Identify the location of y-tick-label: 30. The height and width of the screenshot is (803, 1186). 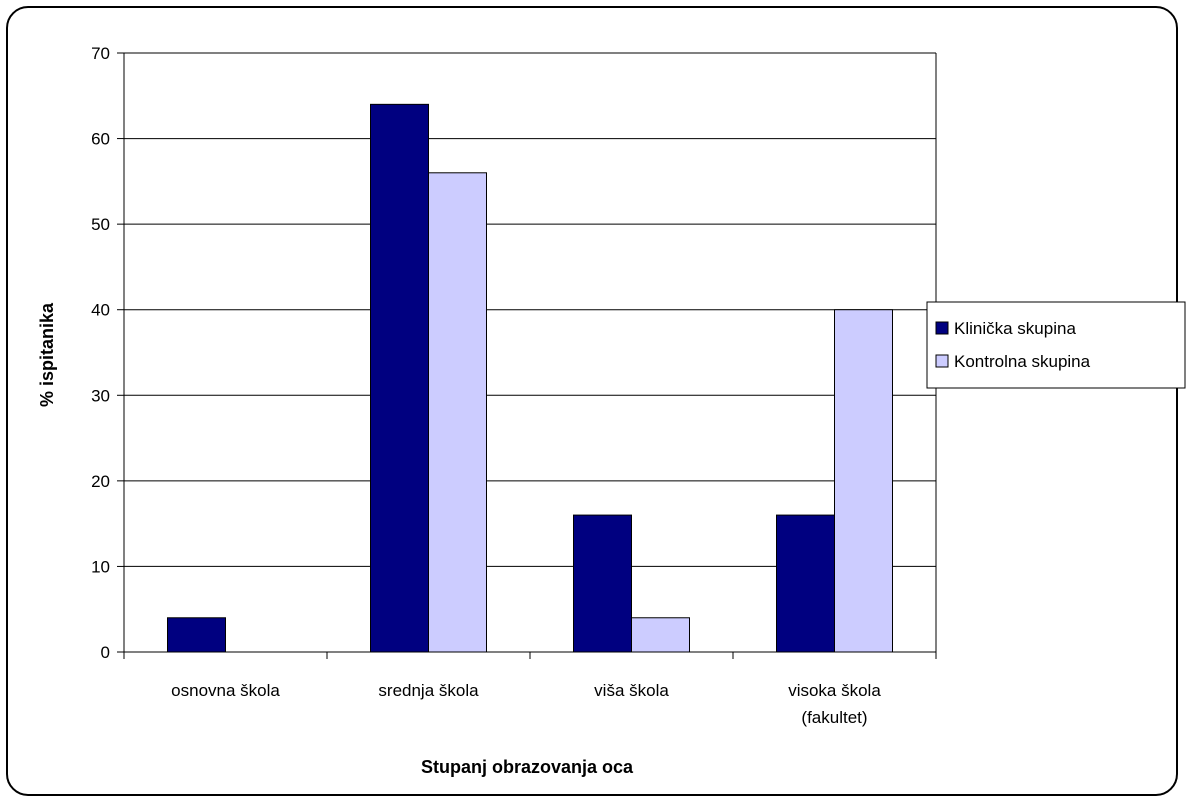
(100, 395).